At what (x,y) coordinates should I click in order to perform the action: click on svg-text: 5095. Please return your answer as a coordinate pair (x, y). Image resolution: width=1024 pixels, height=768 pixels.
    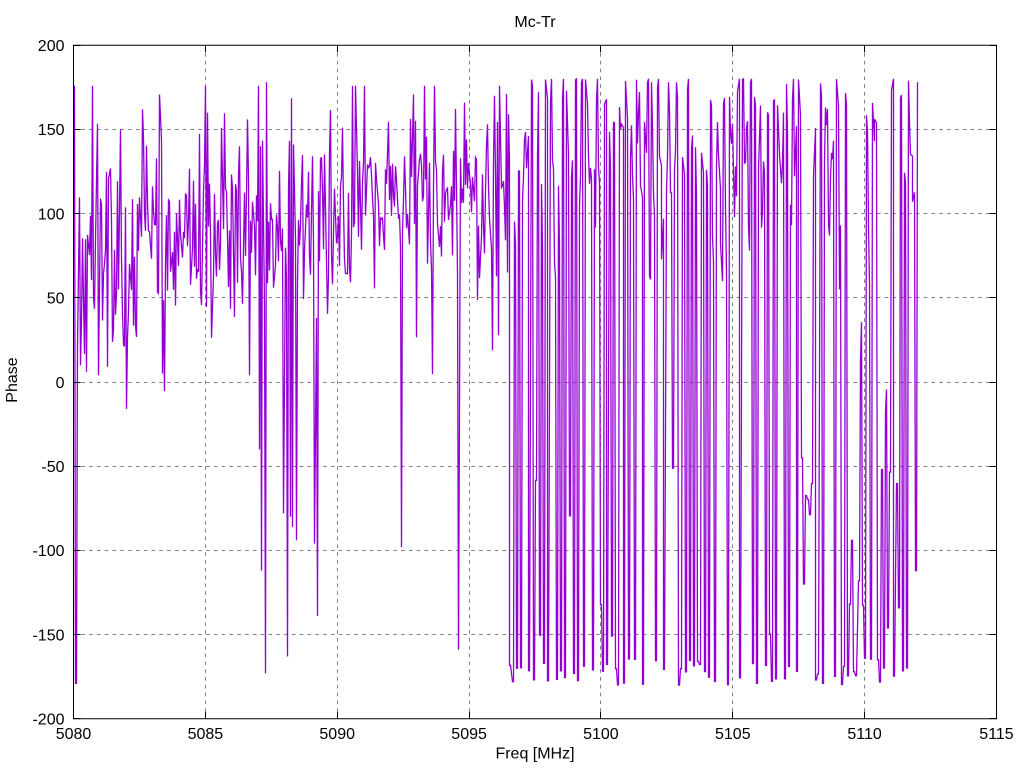
    Looking at the image, I should click on (469, 734).